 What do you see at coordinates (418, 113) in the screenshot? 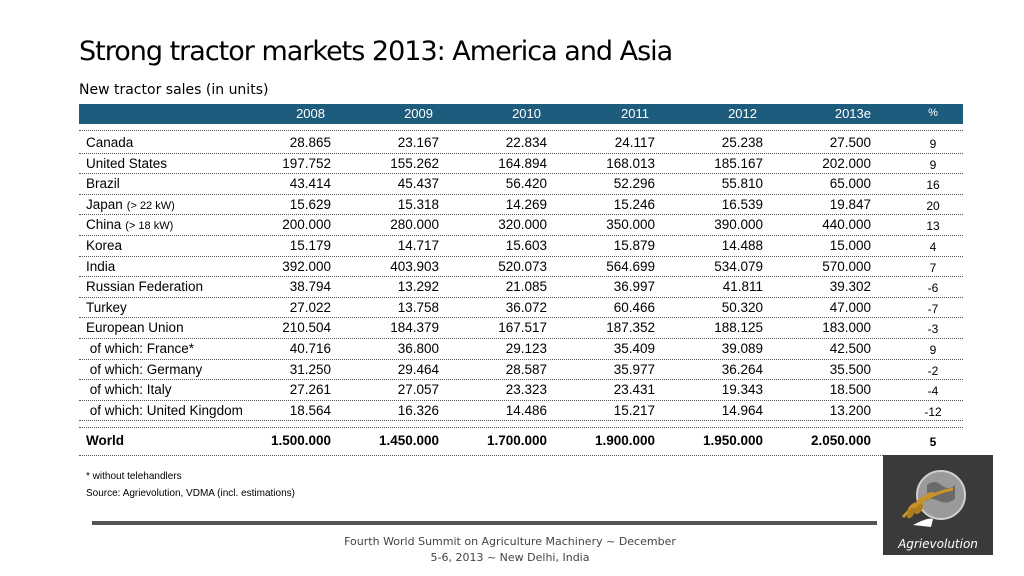
I see `col-2009: 2009` at bounding box center [418, 113].